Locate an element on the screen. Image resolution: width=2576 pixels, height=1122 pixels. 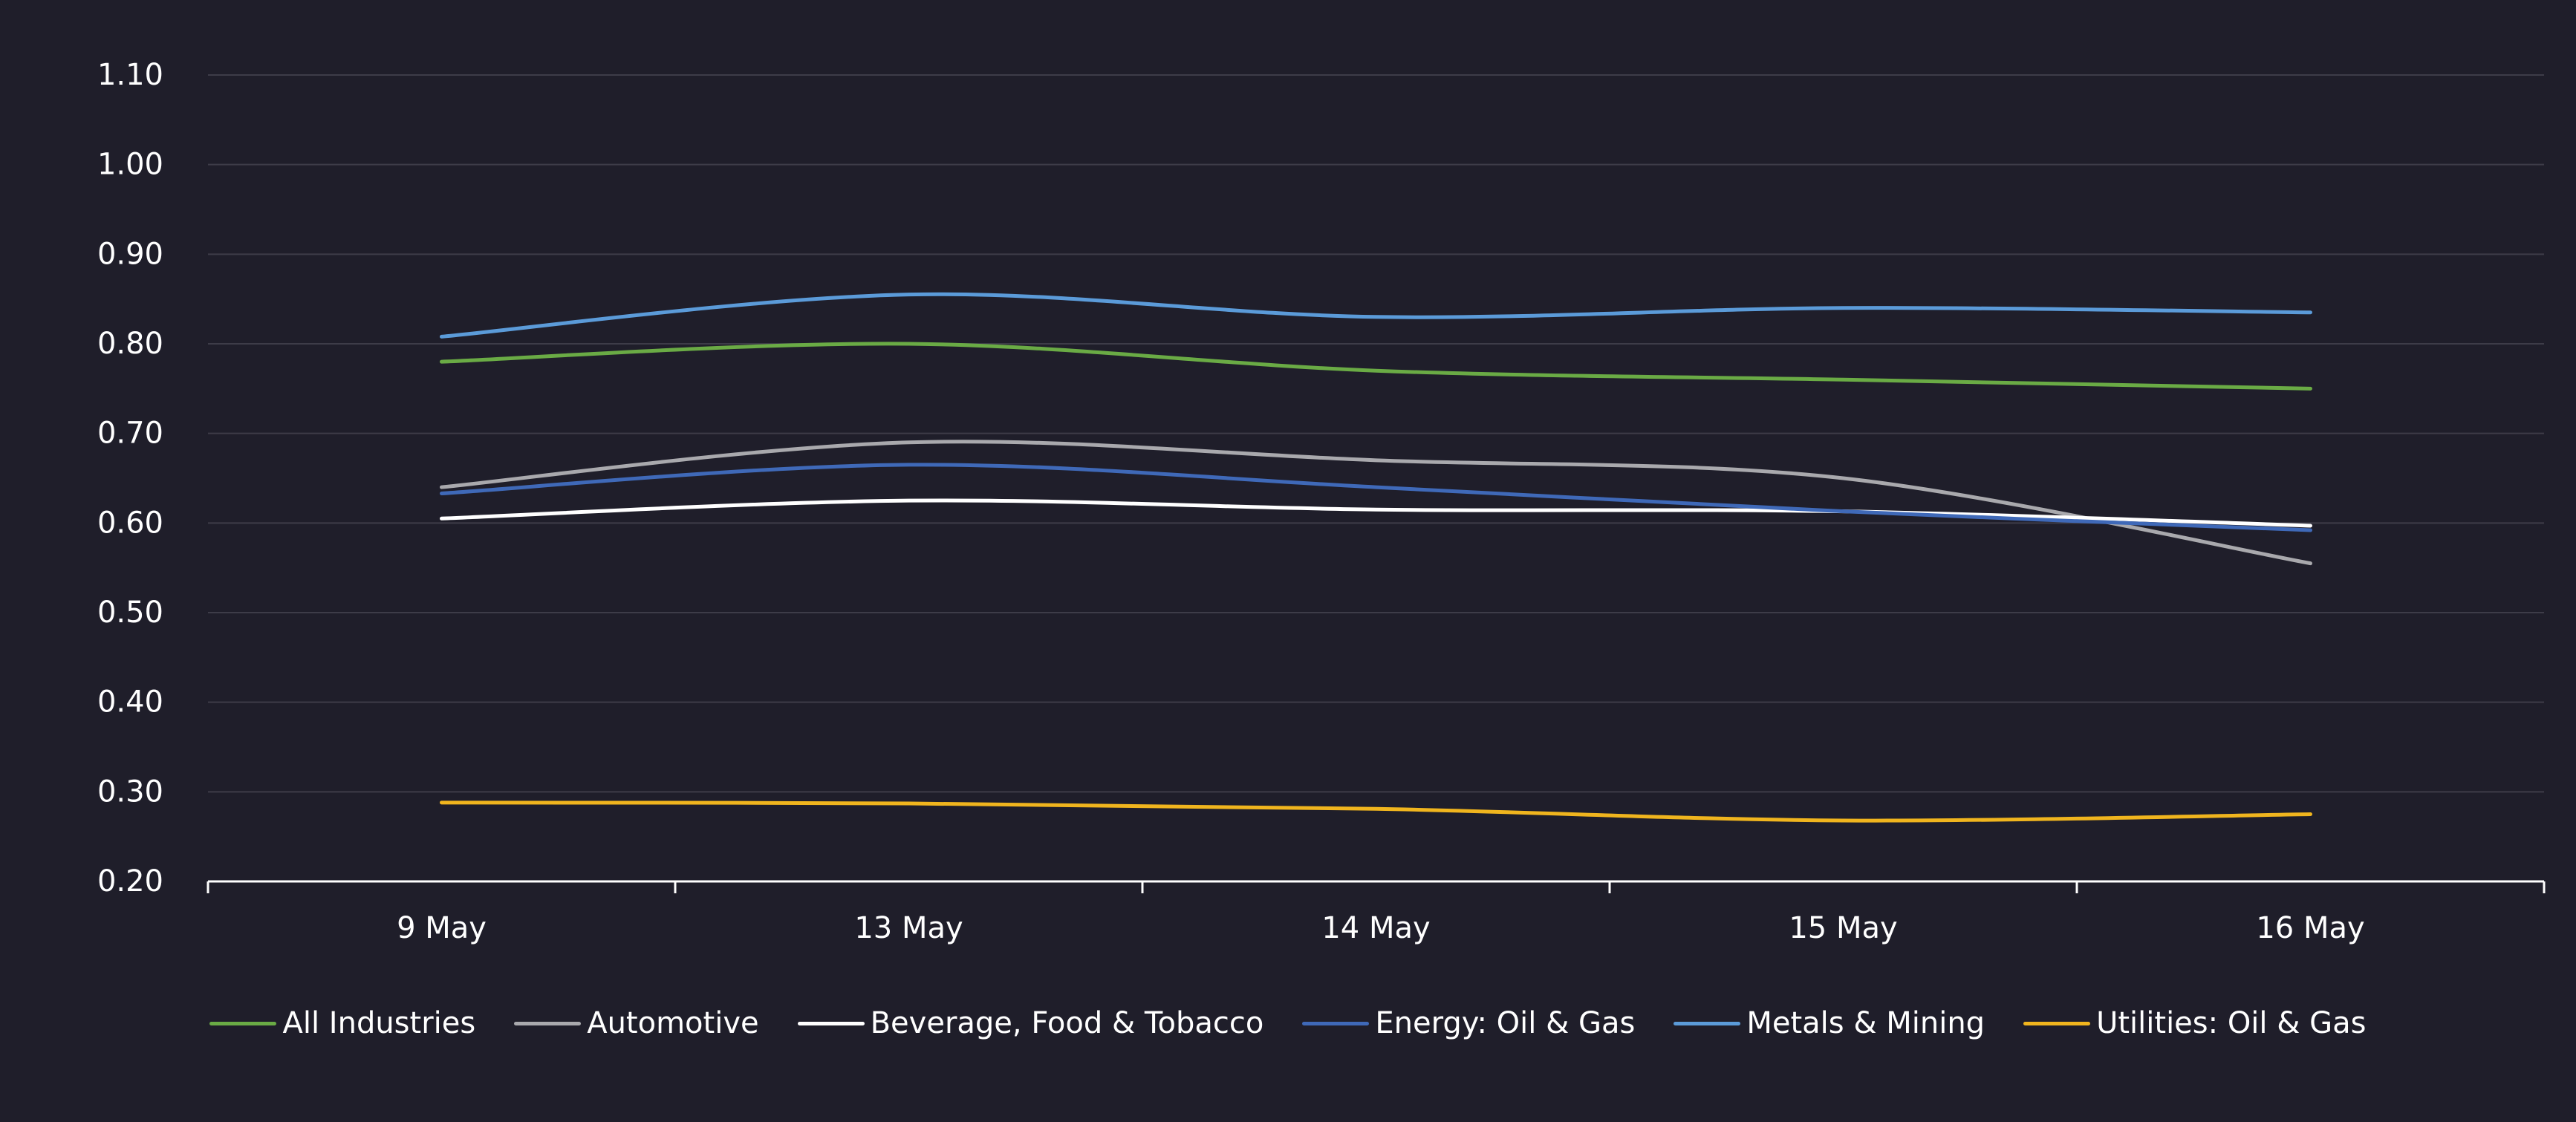
y-tick-label: 0.40 is located at coordinates (130, 702).